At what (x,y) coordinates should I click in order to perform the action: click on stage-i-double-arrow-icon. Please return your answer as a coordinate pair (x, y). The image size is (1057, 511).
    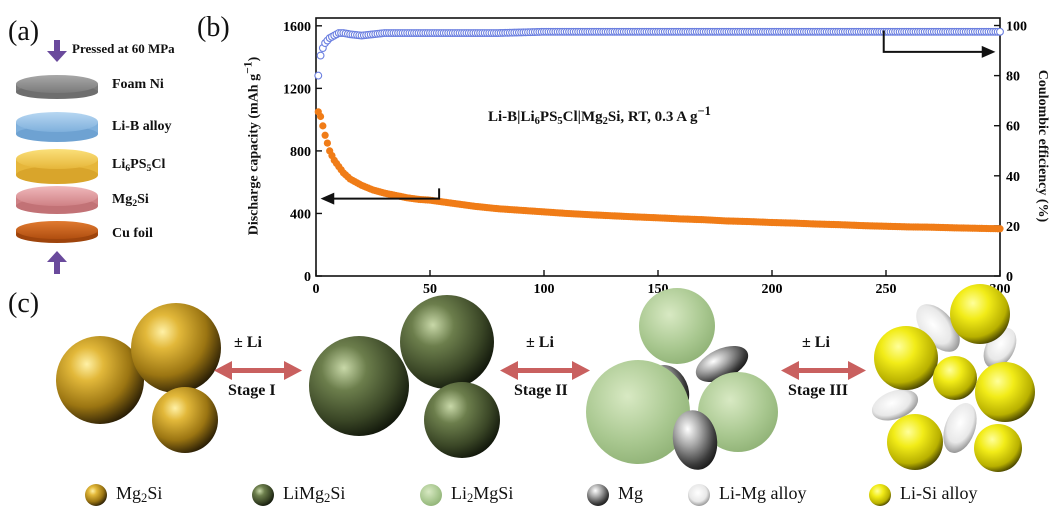
    Looking at the image, I should click on (258, 370).